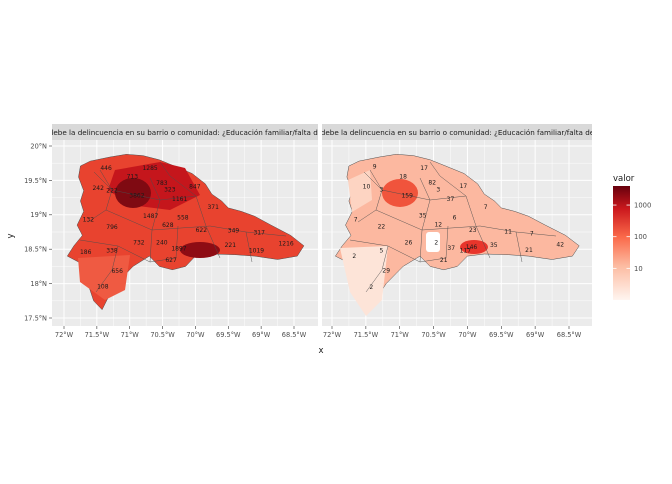  I want to click on y-tick-label: 18°N, so click(38, 284).